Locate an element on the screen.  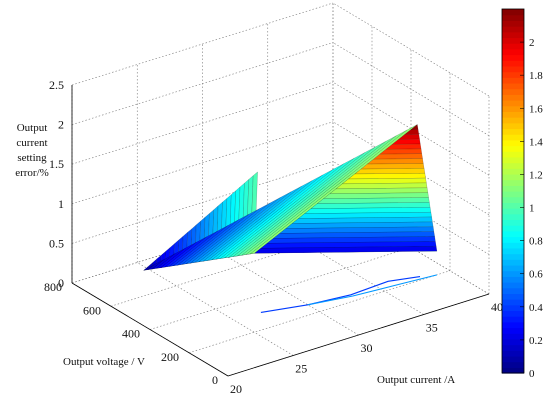
colorbar-tick-label: 2 is located at coordinates (532, 43).